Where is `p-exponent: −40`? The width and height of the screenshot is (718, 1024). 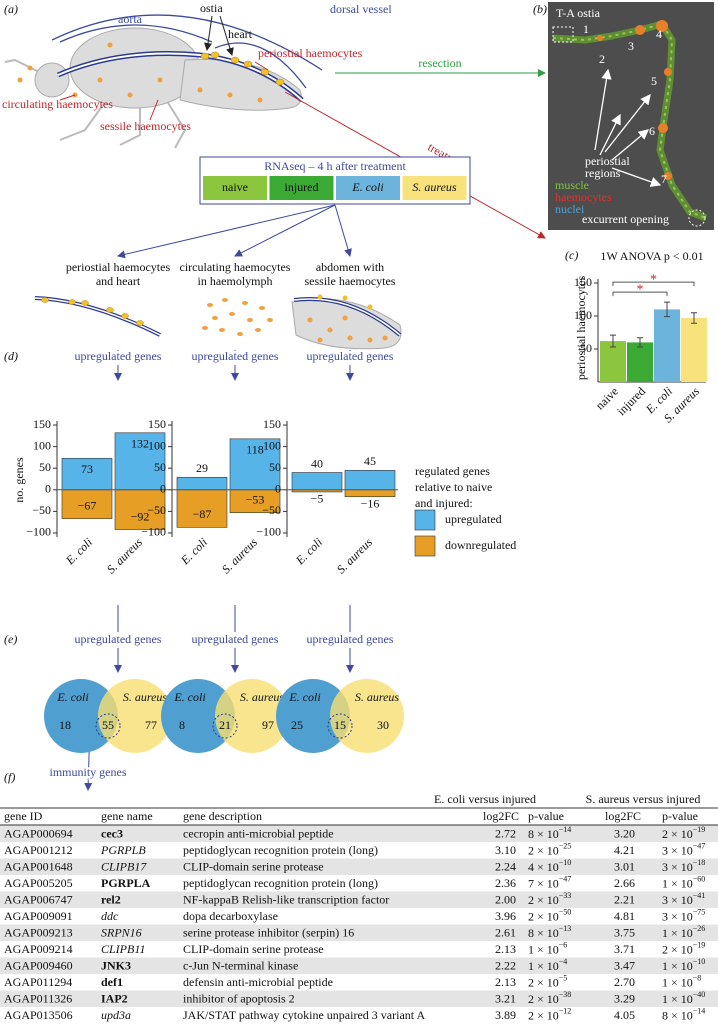
p-exponent: −40 is located at coordinates (699, 994).